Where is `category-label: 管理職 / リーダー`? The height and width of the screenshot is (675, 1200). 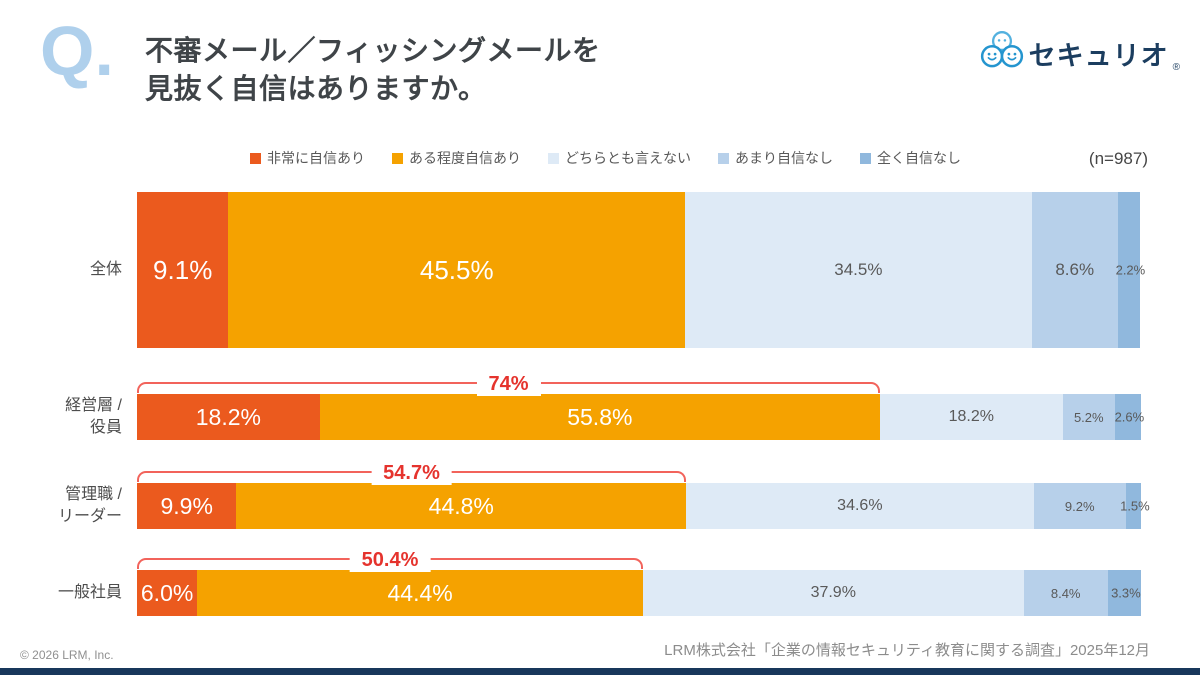 category-label: 管理職 / リーダー is located at coordinates (89, 505).